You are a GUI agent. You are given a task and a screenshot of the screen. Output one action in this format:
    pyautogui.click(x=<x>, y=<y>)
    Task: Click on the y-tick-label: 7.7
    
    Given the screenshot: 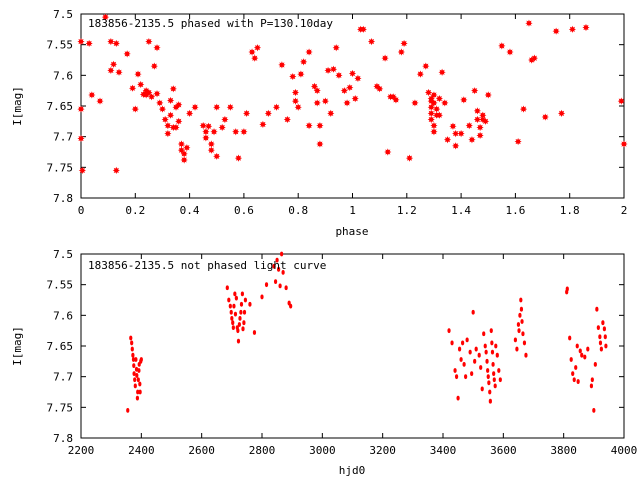 What is the action you would take?
    pyautogui.click(x=63, y=137)
    